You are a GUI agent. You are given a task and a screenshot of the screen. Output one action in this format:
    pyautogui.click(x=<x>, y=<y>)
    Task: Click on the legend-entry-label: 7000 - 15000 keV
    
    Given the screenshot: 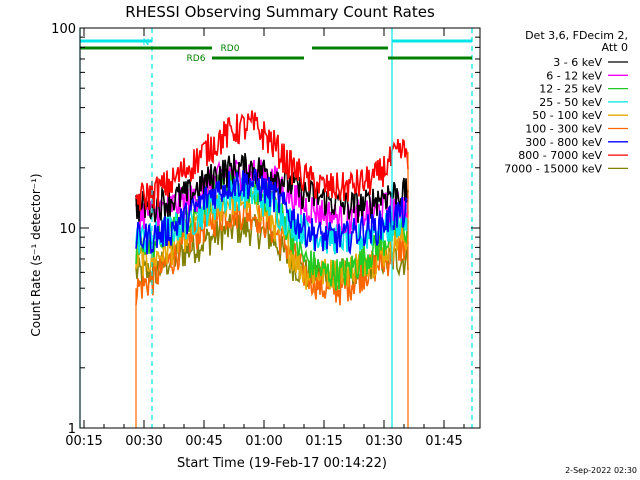 What is the action you would take?
    pyautogui.click(x=553, y=168)
    